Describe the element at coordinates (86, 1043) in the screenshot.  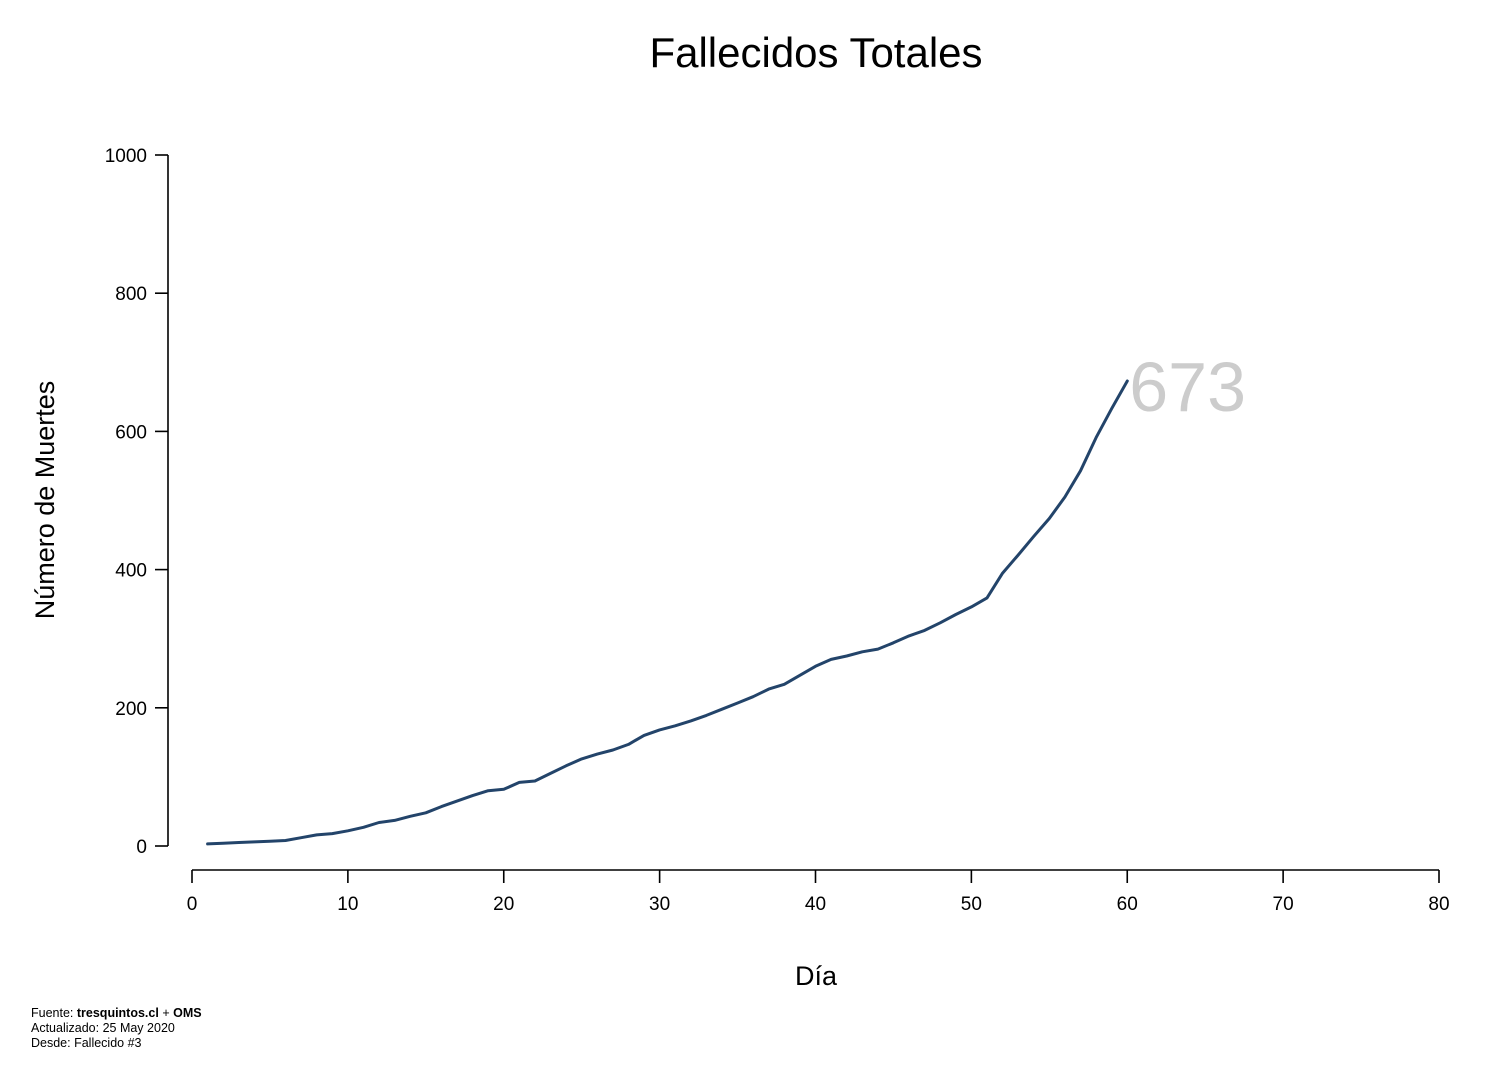
I see `footer-since: Desde: Fallecido #3` at that location.